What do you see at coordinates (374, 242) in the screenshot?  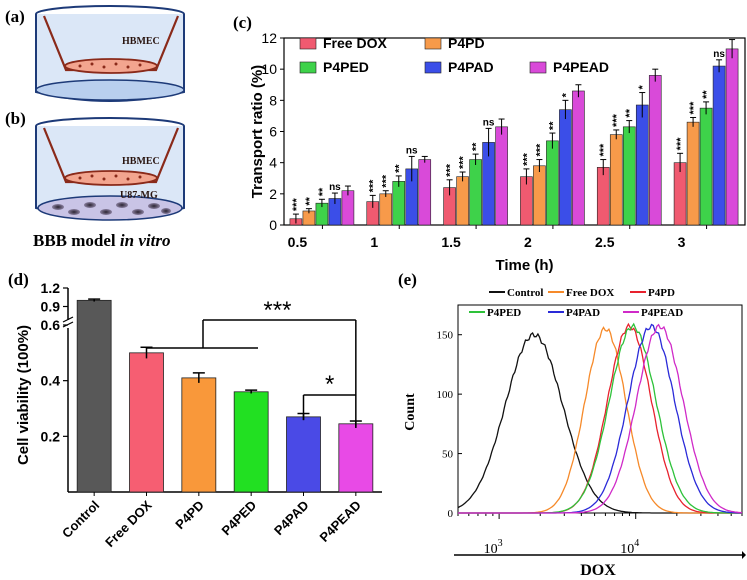 I see `x-tick-label: 1` at bounding box center [374, 242].